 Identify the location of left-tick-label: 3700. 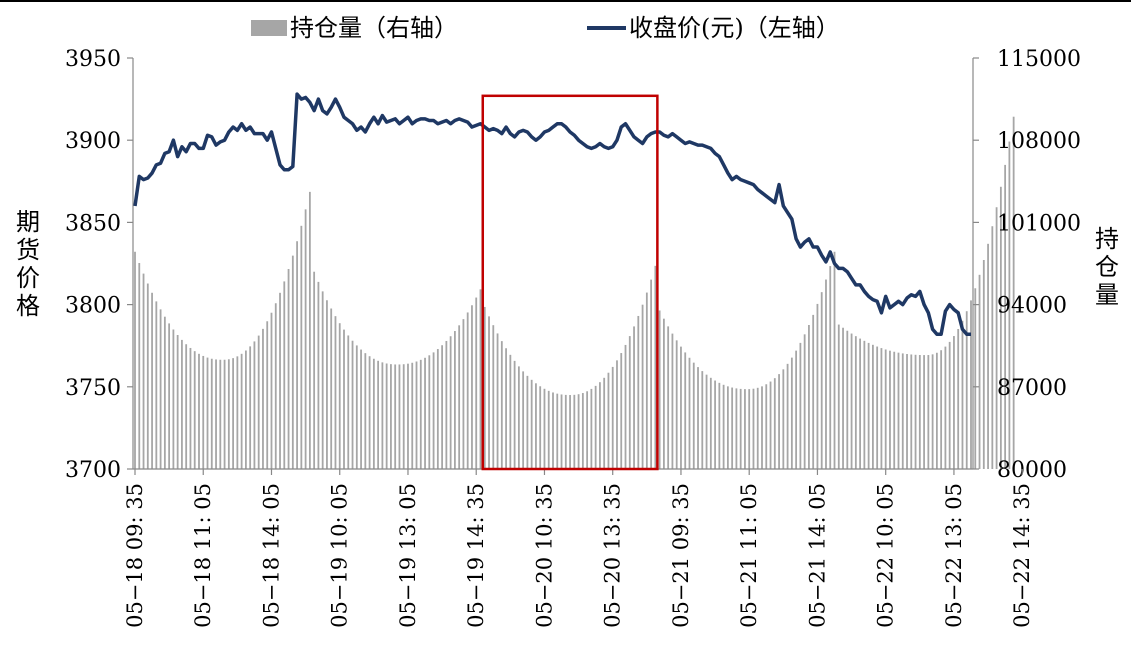
(93, 470).